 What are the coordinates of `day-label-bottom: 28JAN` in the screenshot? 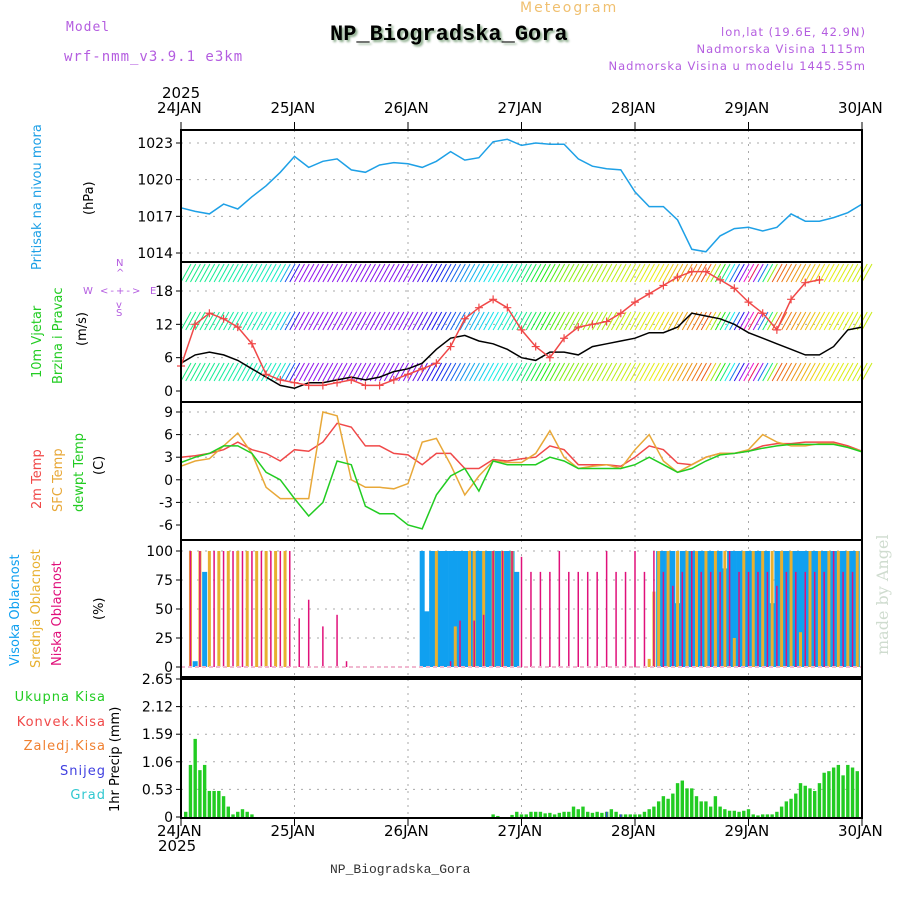 It's located at (633, 831).